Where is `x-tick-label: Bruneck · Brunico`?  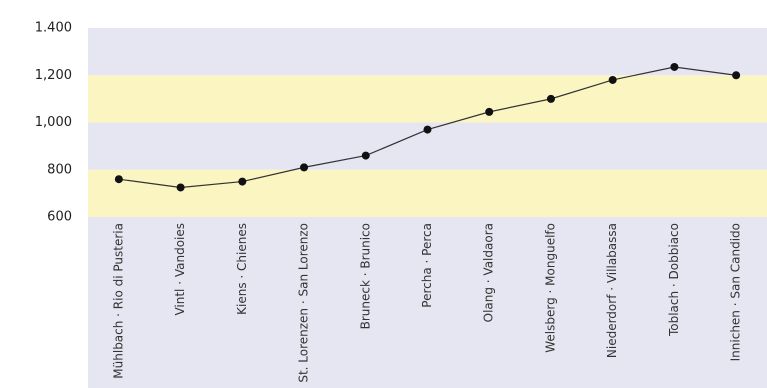 x-tick-label: Bruneck · Brunico is located at coordinates (365, 276).